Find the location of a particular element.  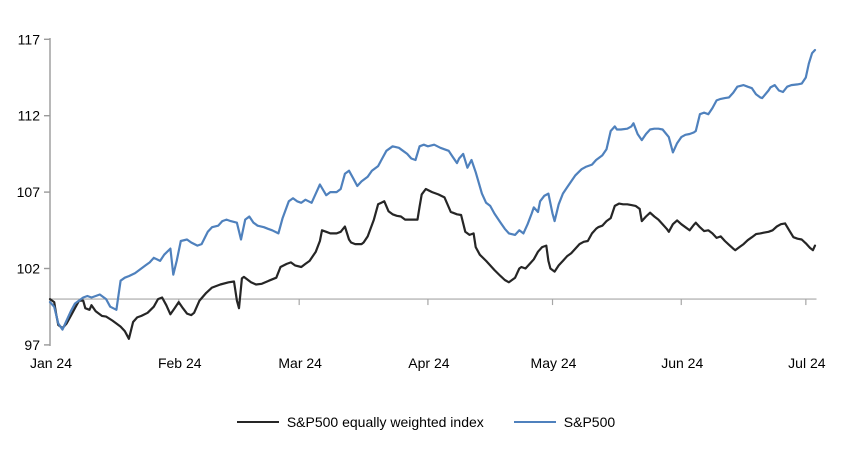

chart-legend: S&P500 equally weighted index S&P500 is located at coordinates (426, 422).